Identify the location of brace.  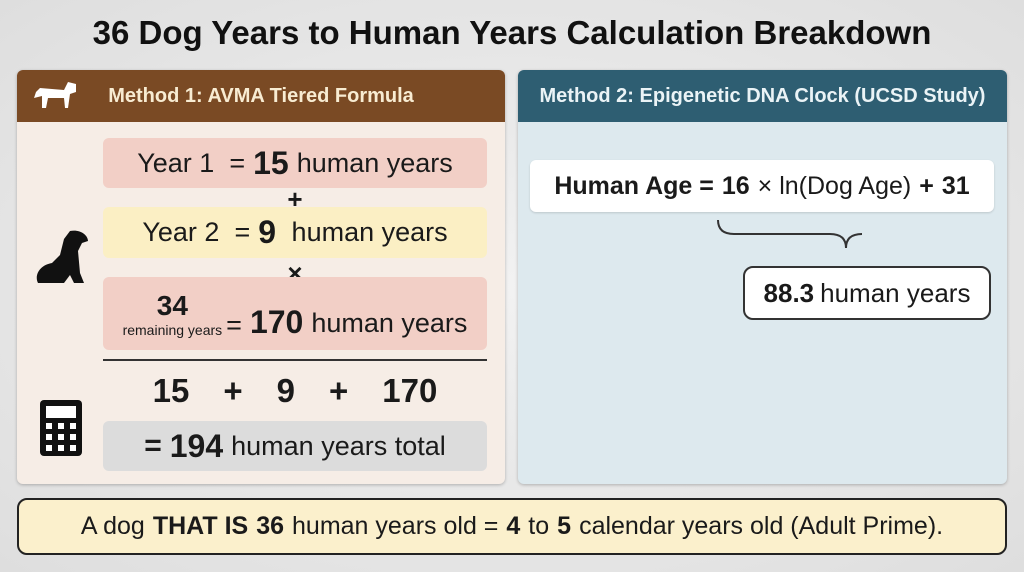
(790, 234).